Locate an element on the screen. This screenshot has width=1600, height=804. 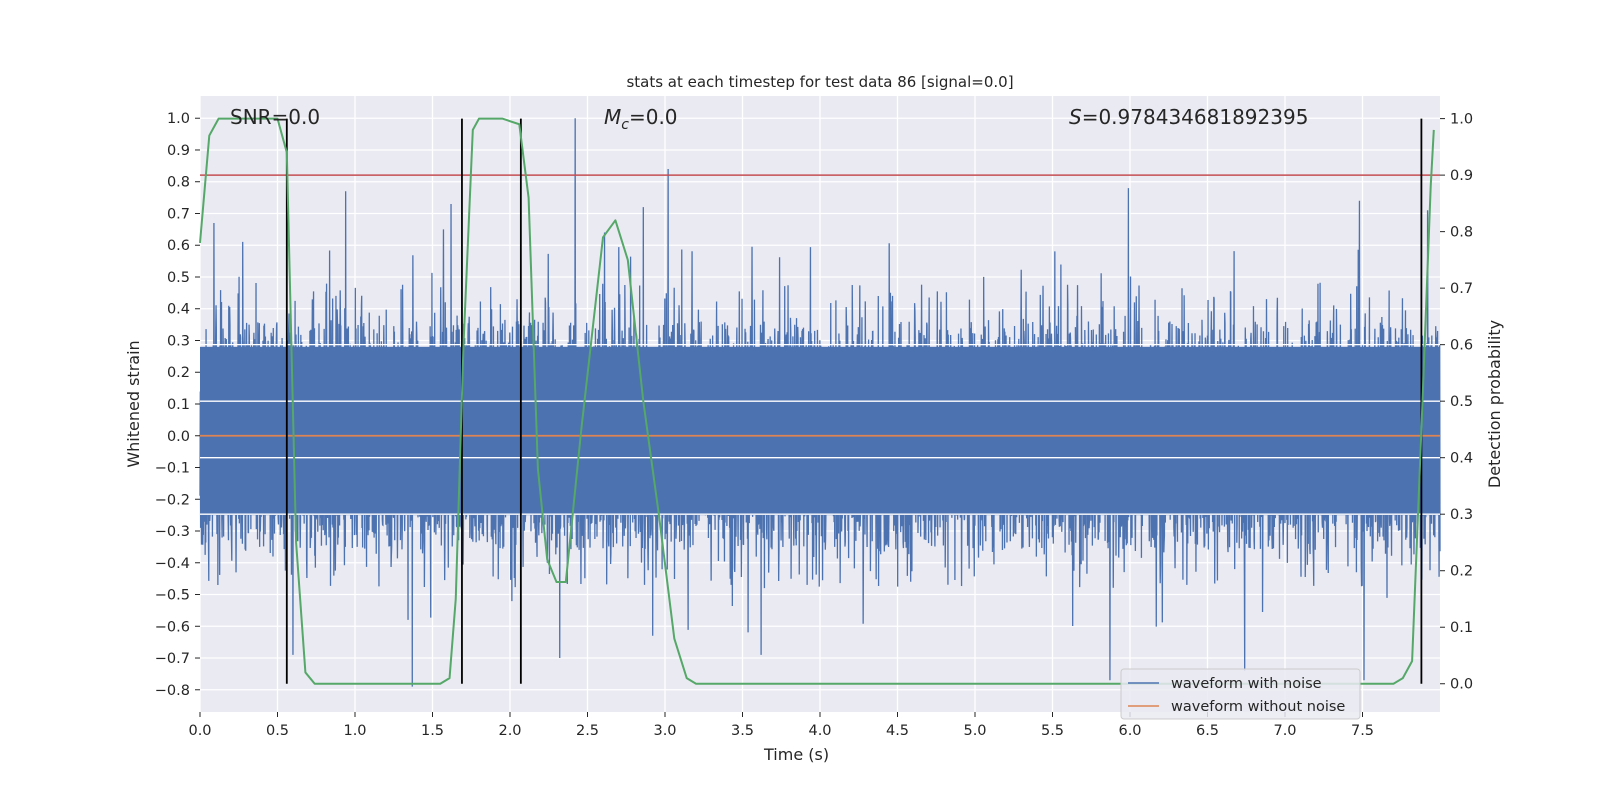
chirp-mass-annotation: Mc=0.0 is located at coordinates (641, 119).